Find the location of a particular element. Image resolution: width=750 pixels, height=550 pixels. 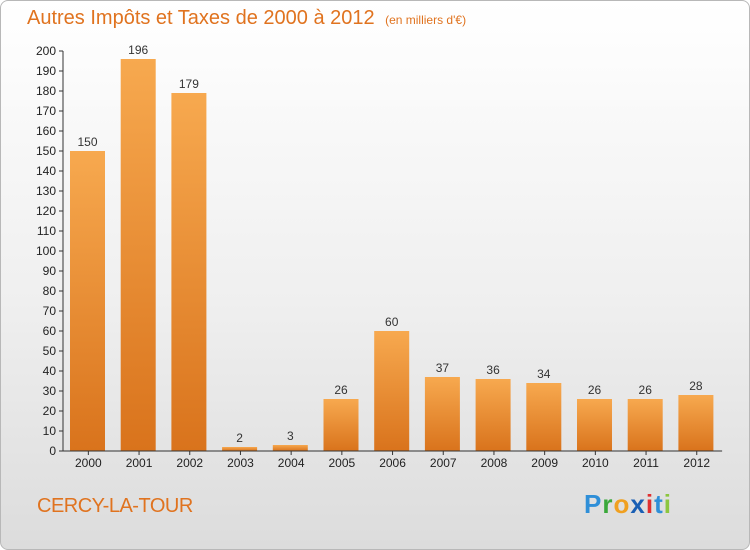

y-tick-label: 90 is located at coordinates (50, 271).